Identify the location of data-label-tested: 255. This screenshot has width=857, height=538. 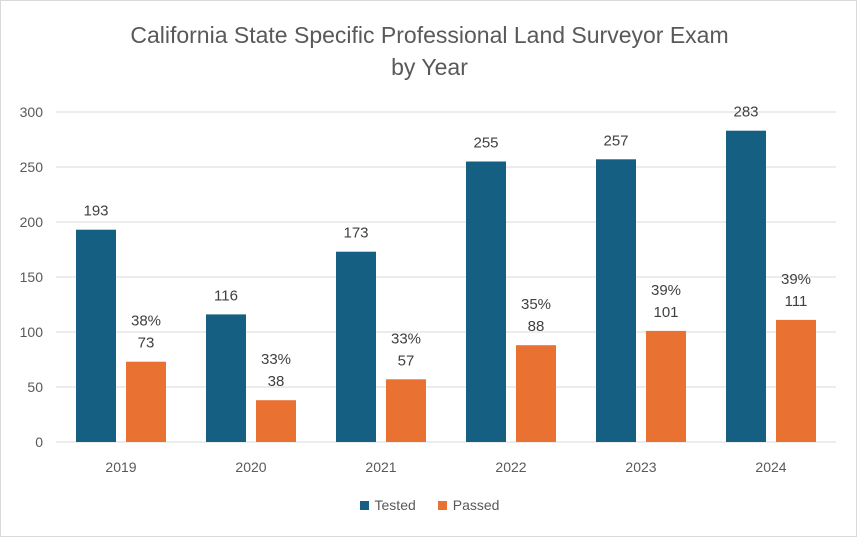
(485, 143).